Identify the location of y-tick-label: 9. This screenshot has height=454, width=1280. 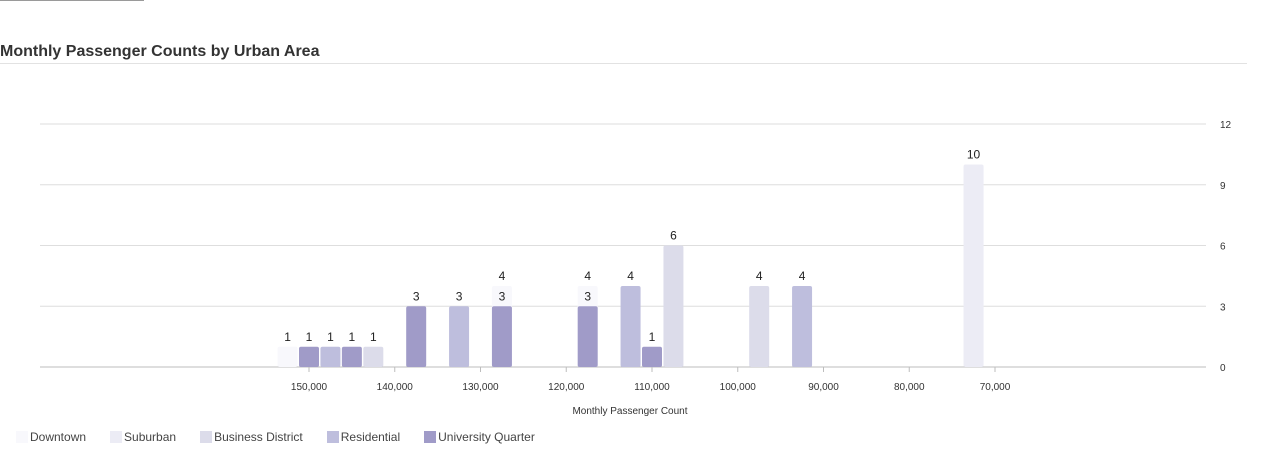
(1223, 186).